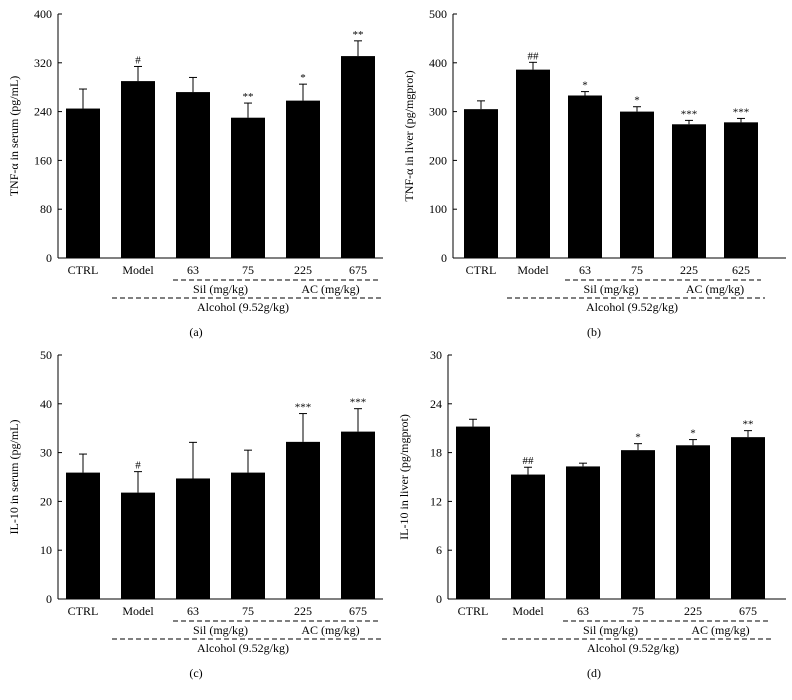 This screenshot has width=792, height=700. Describe the element at coordinates (439, 550) in the screenshot. I see `y-tick-label: 6` at that location.